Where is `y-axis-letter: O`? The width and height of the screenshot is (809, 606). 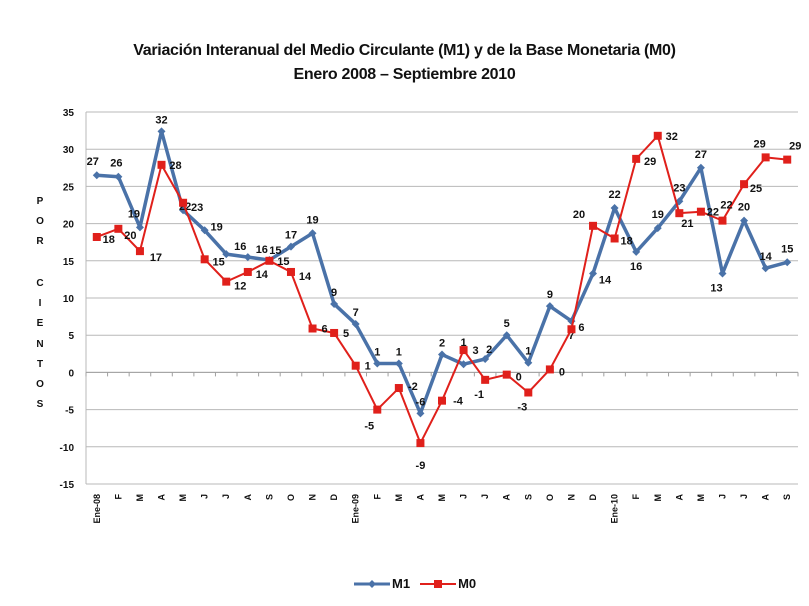 y-axis-letter: O is located at coordinates (40, 222).